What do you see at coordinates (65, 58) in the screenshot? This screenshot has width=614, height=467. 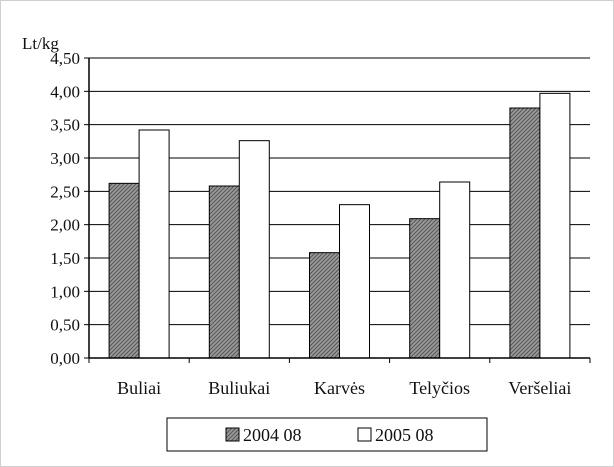 I see `y-tick-label: 4,50` at bounding box center [65, 58].